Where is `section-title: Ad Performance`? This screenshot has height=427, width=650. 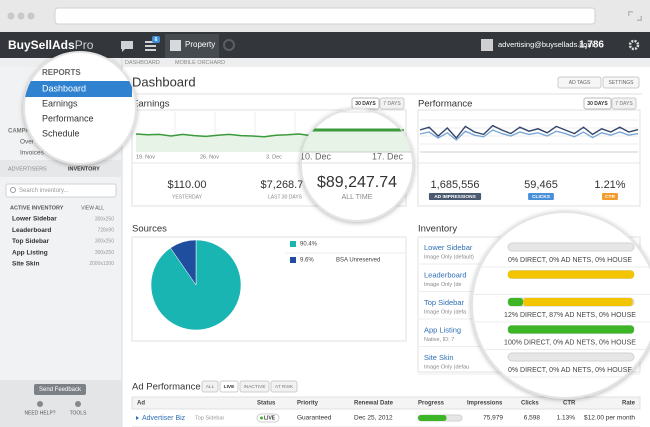
section-title: Ad Performance is located at coordinates (166, 387).